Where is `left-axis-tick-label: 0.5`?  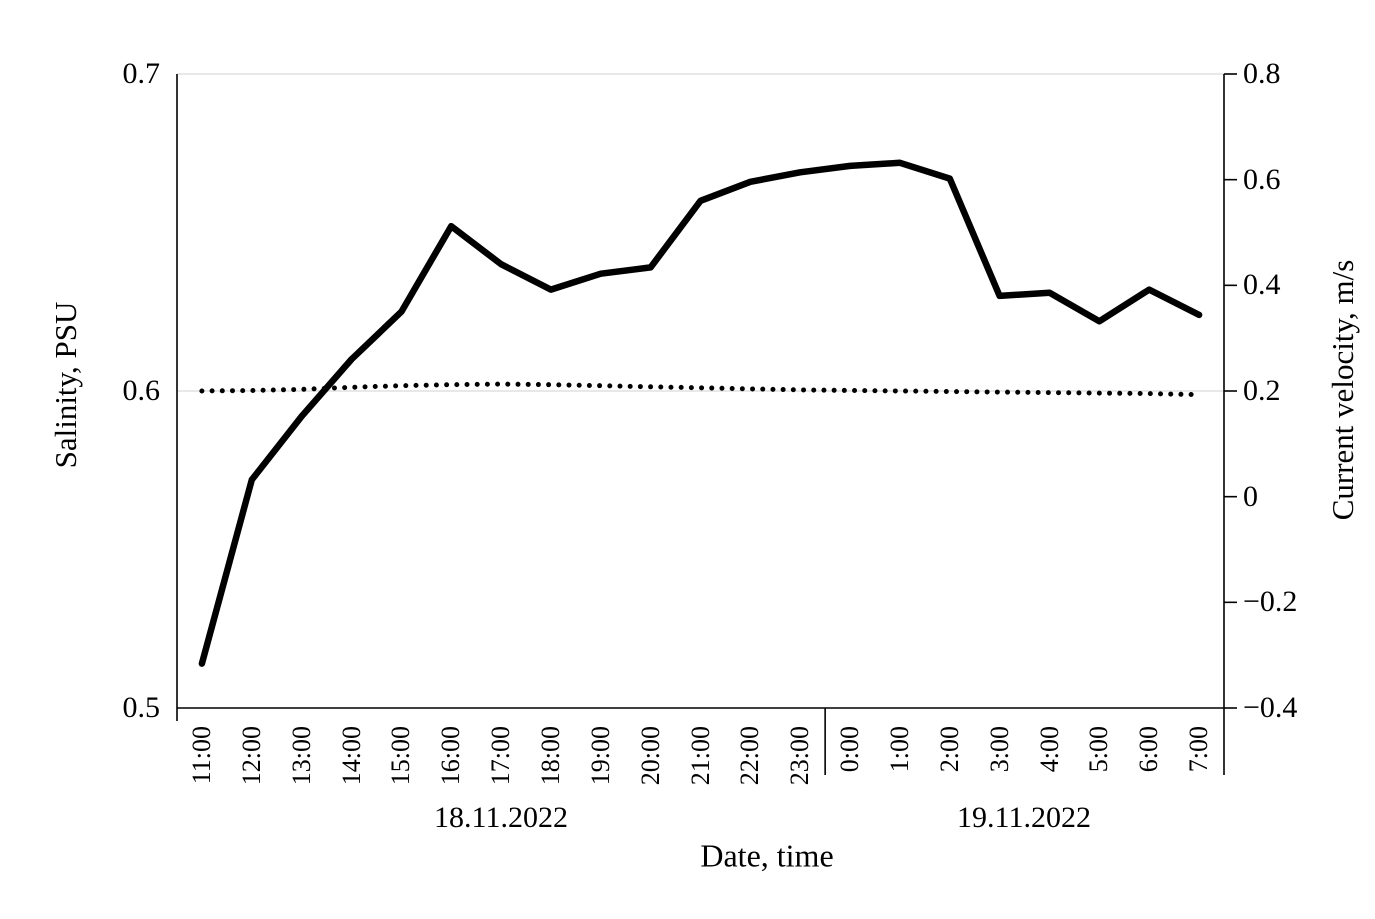
left-axis-tick-label: 0.5 is located at coordinates (141, 707).